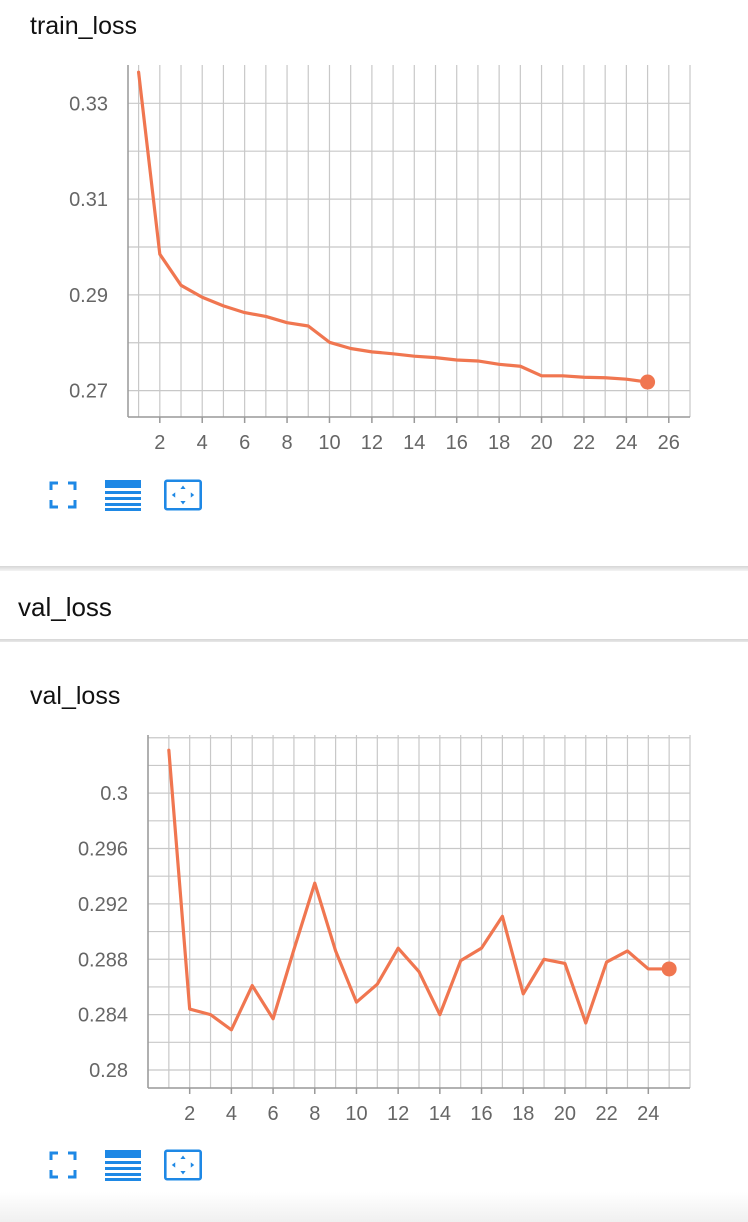 This screenshot has height=1222, width=748. Describe the element at coordinates (88, 392) in the screenshot. I see `y-tick-label: 0.27` at that location.